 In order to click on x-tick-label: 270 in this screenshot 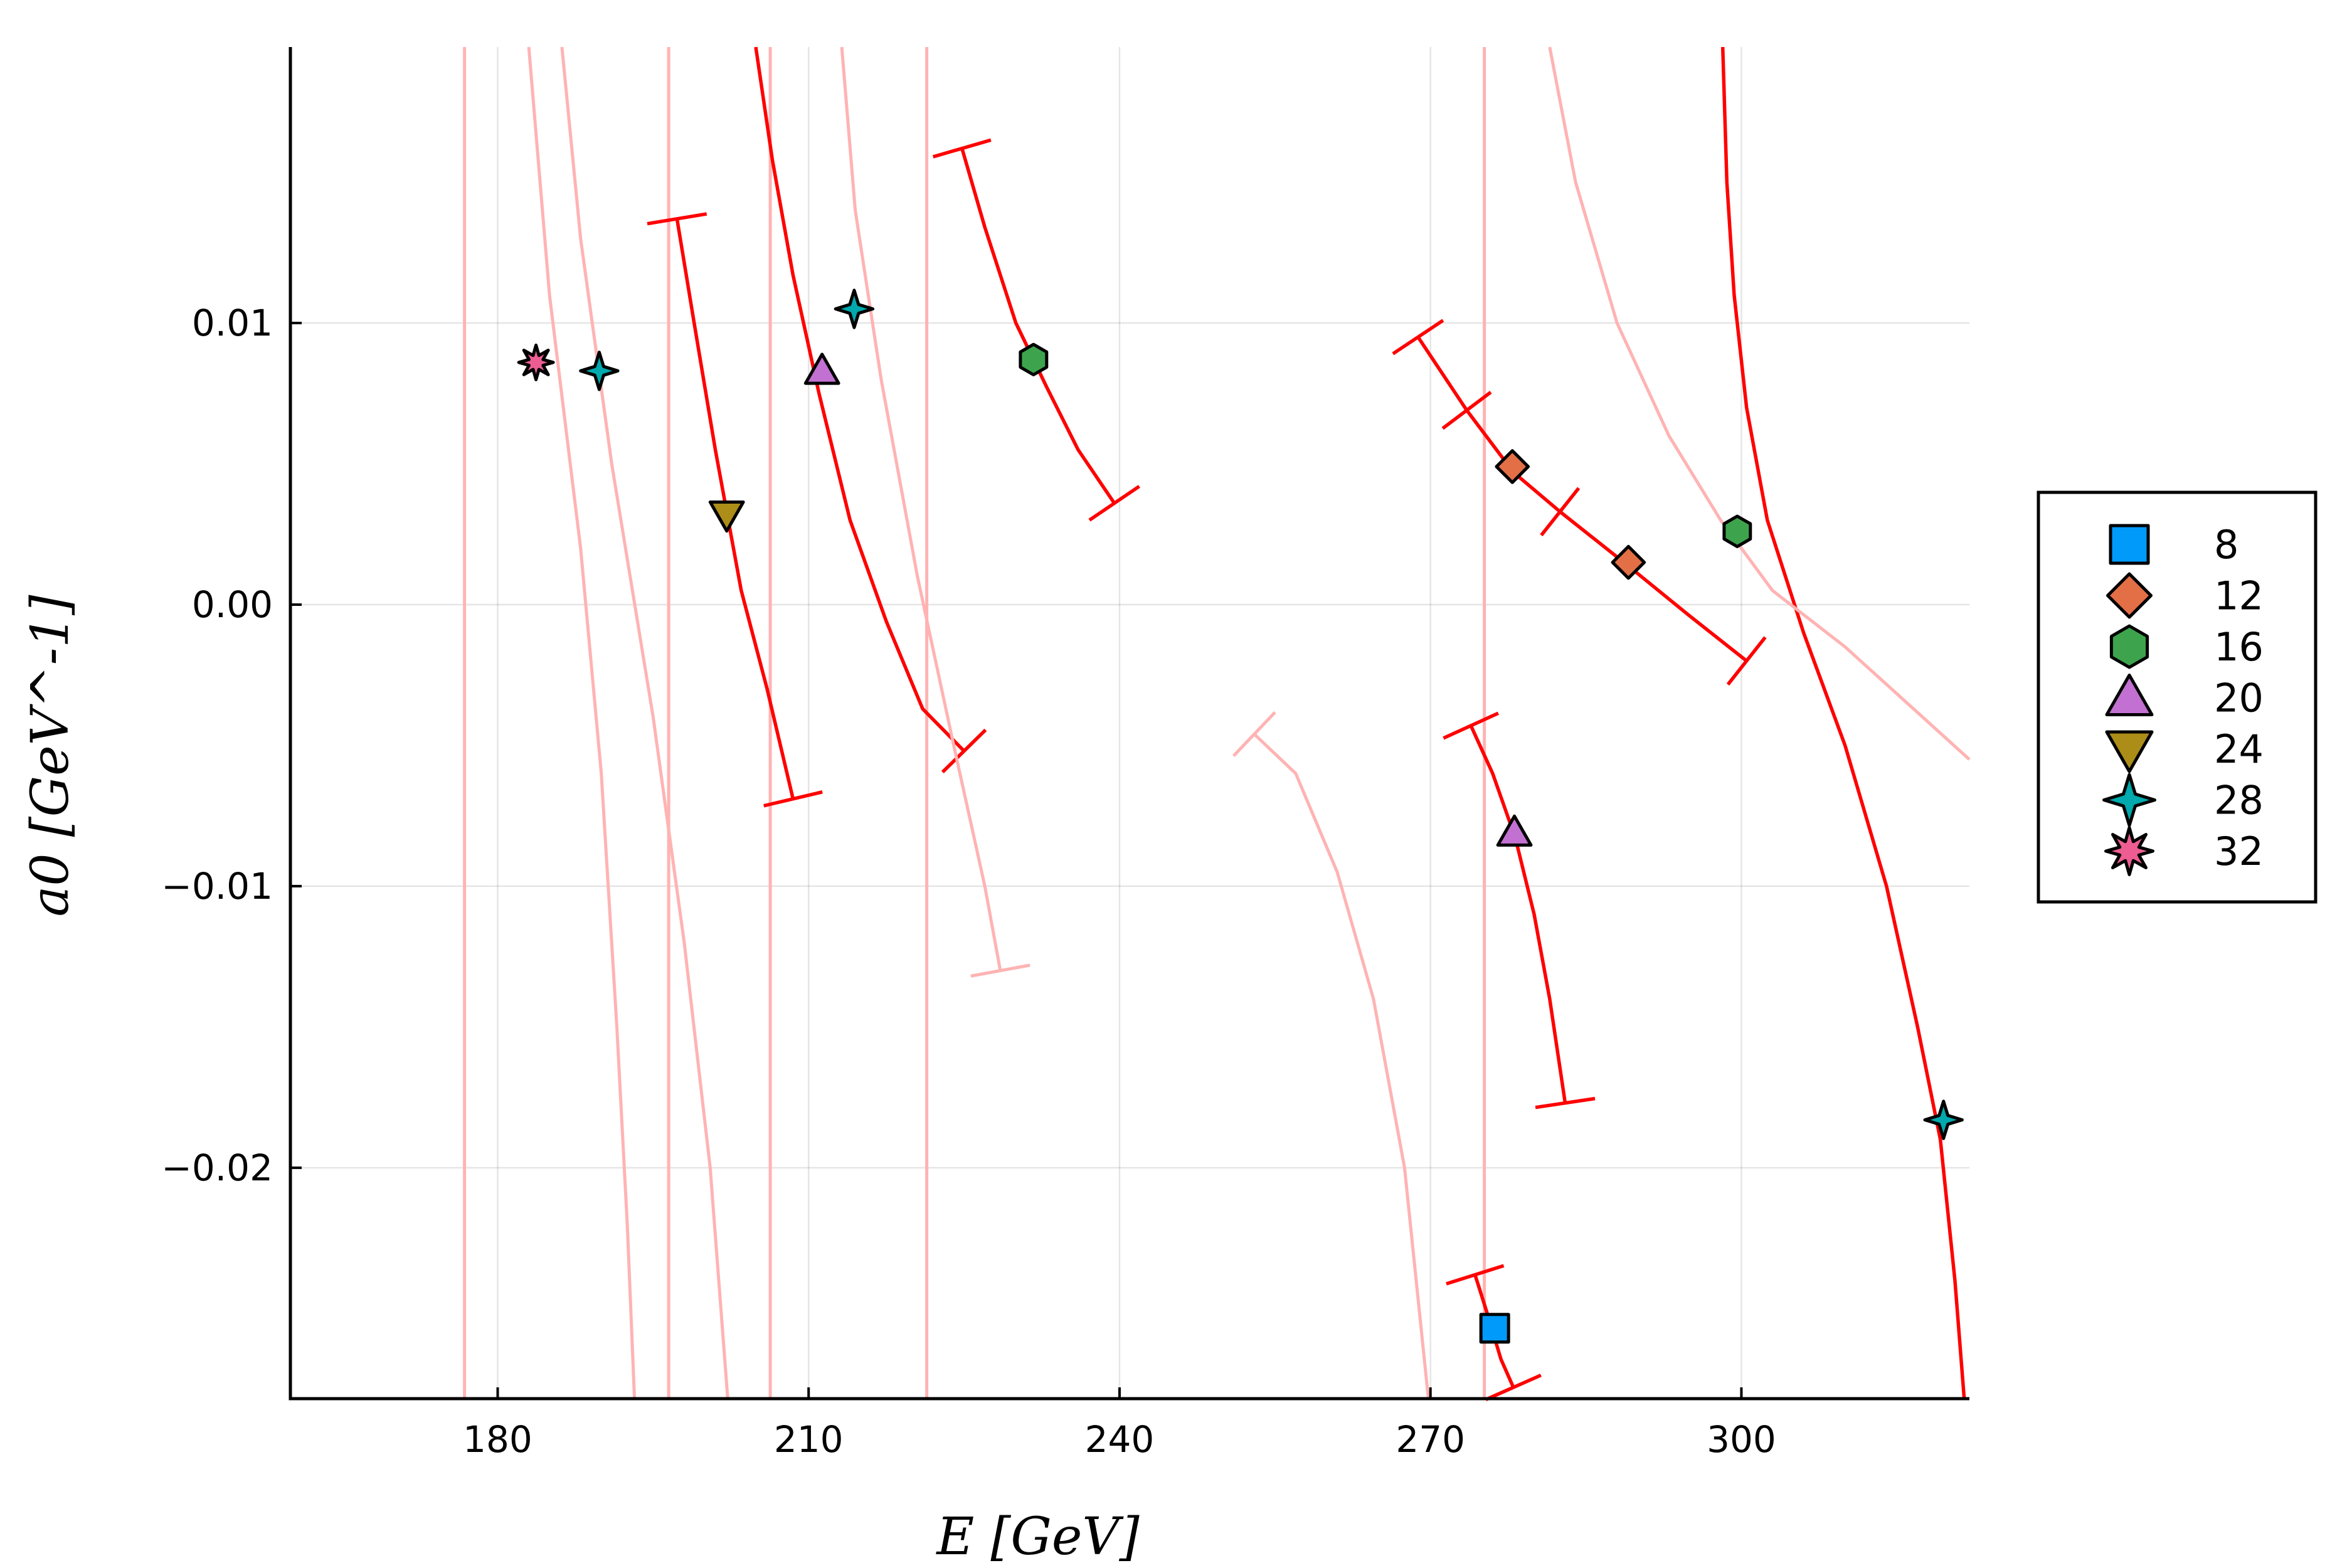, I will do `click(1430, 1439)`.